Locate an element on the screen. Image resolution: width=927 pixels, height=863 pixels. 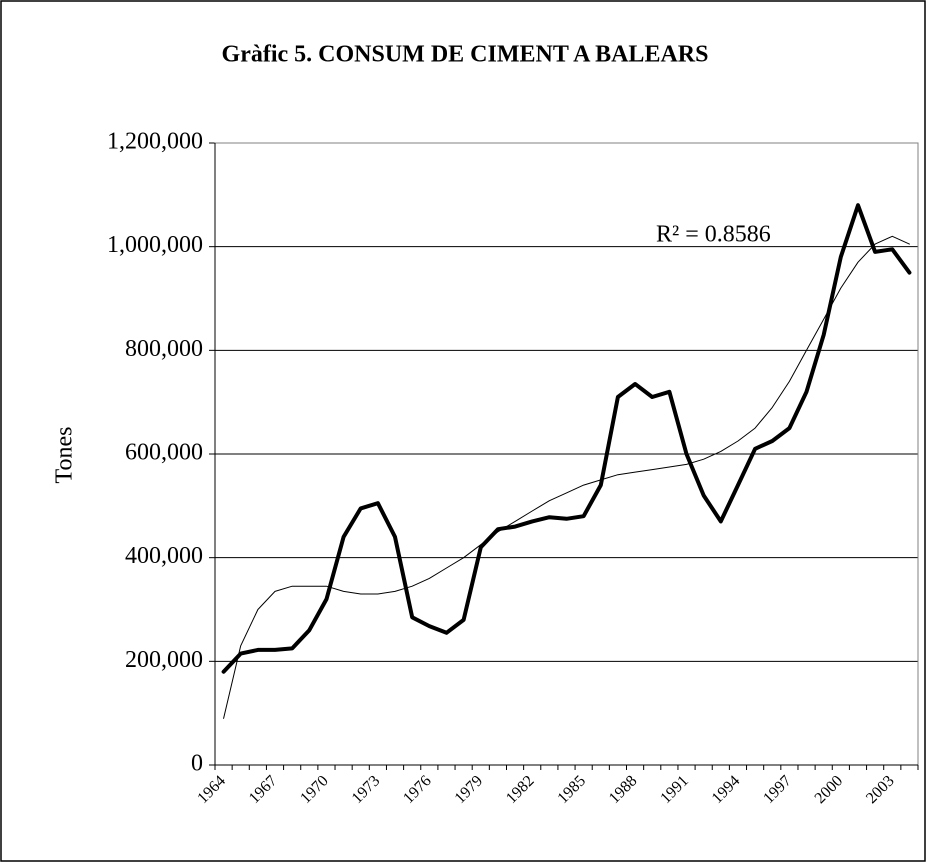
y-tick-label: 400,000 is located at coordinates (164, 556).